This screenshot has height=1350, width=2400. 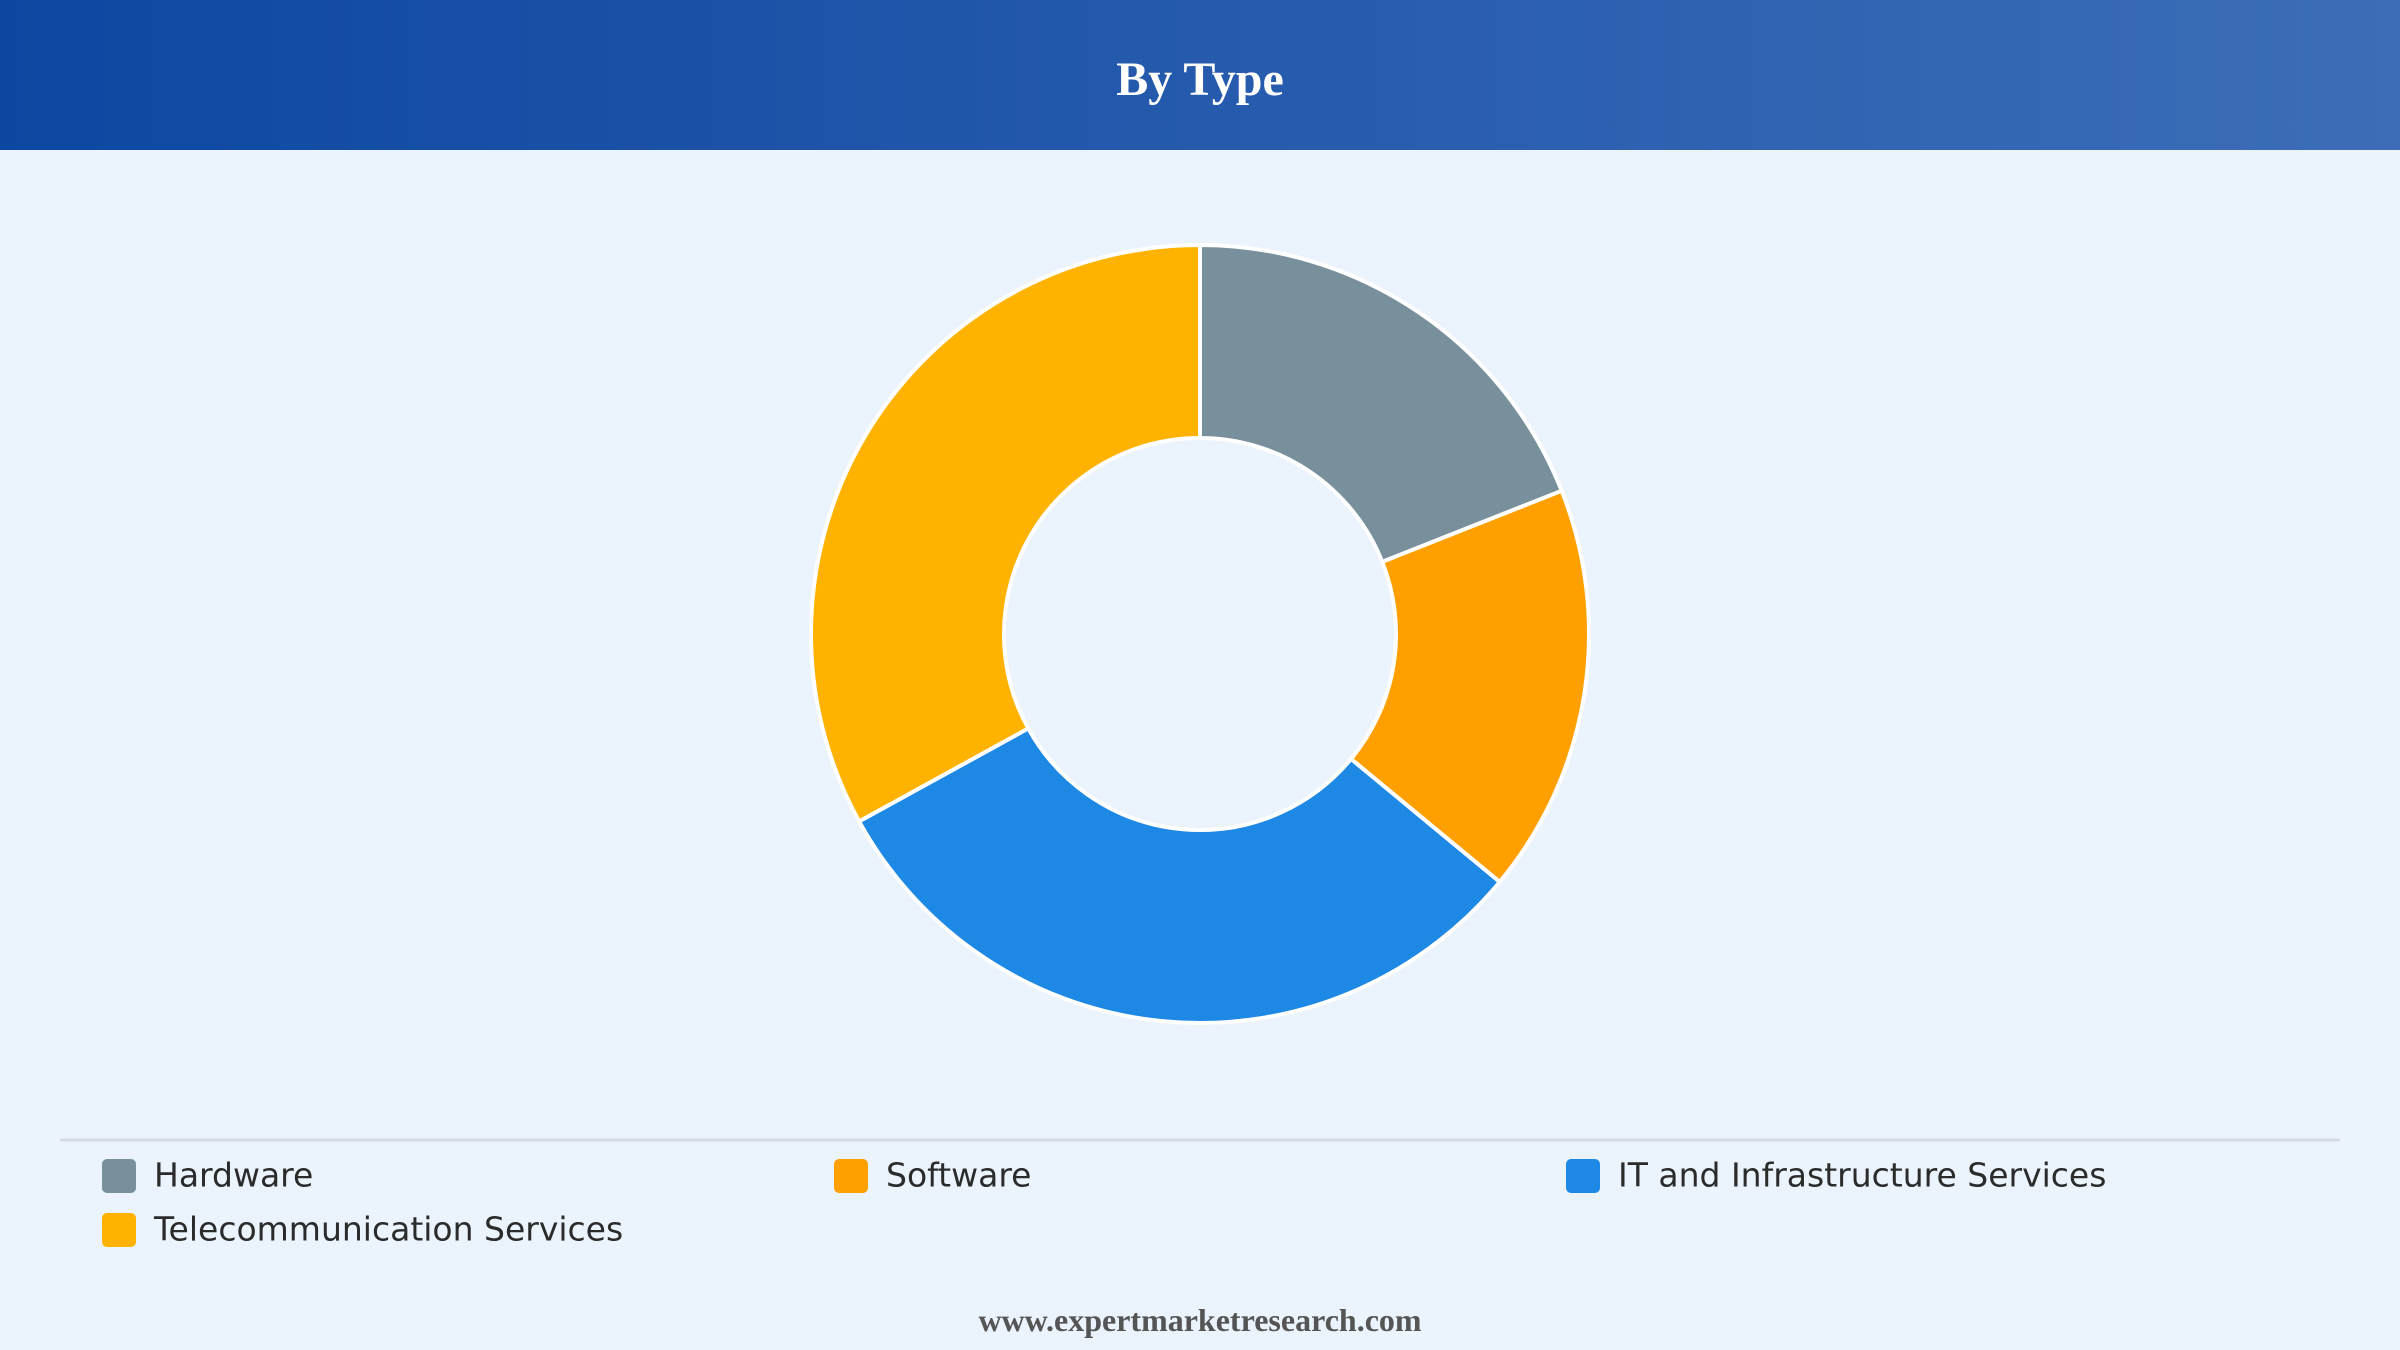 I want to click on legend-label: IT and Infrastructure Services, so click(x=1862, y=1175).